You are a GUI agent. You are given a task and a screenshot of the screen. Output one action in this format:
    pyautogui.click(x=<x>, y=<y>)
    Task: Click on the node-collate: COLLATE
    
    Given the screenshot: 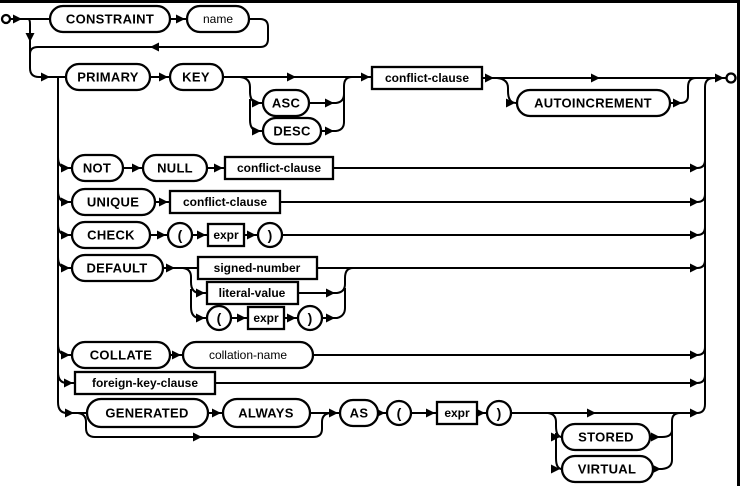 What is the action you would take?
    pyautogui.click(x=121, y=355)
    